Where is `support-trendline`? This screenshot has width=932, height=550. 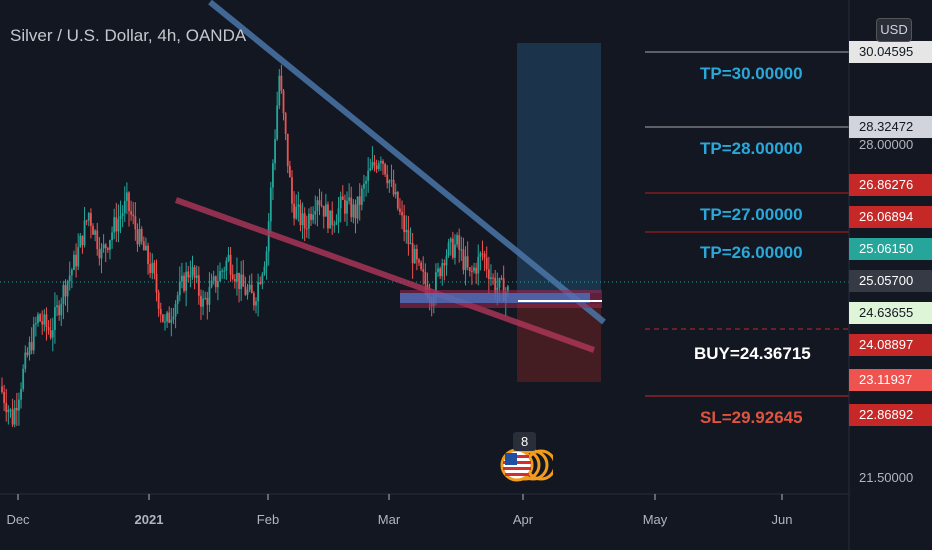 support-trendline is located at coordinates (385, 275).